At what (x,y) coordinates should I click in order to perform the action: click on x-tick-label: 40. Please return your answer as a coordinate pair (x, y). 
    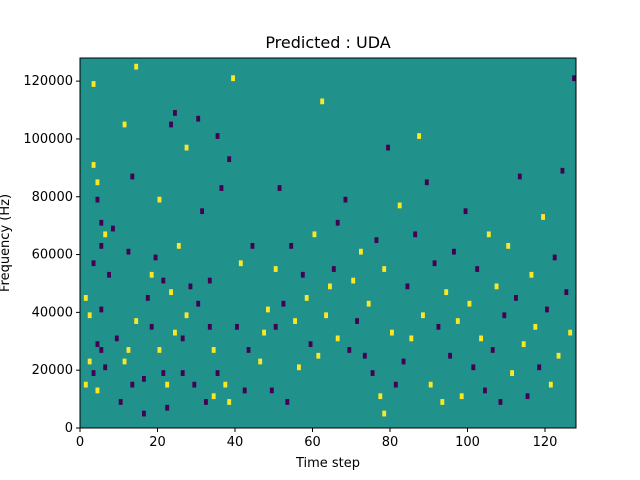
    Looking at the image, I should click on (235, 442).